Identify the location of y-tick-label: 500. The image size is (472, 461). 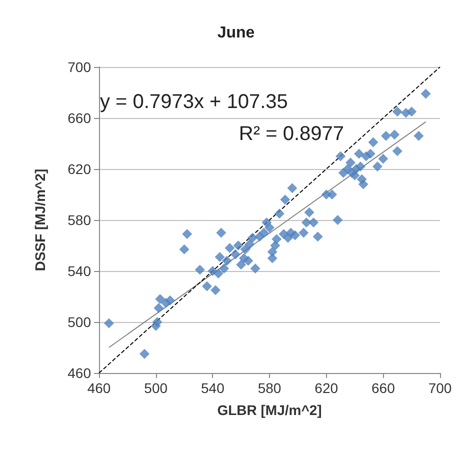
(80, 322).